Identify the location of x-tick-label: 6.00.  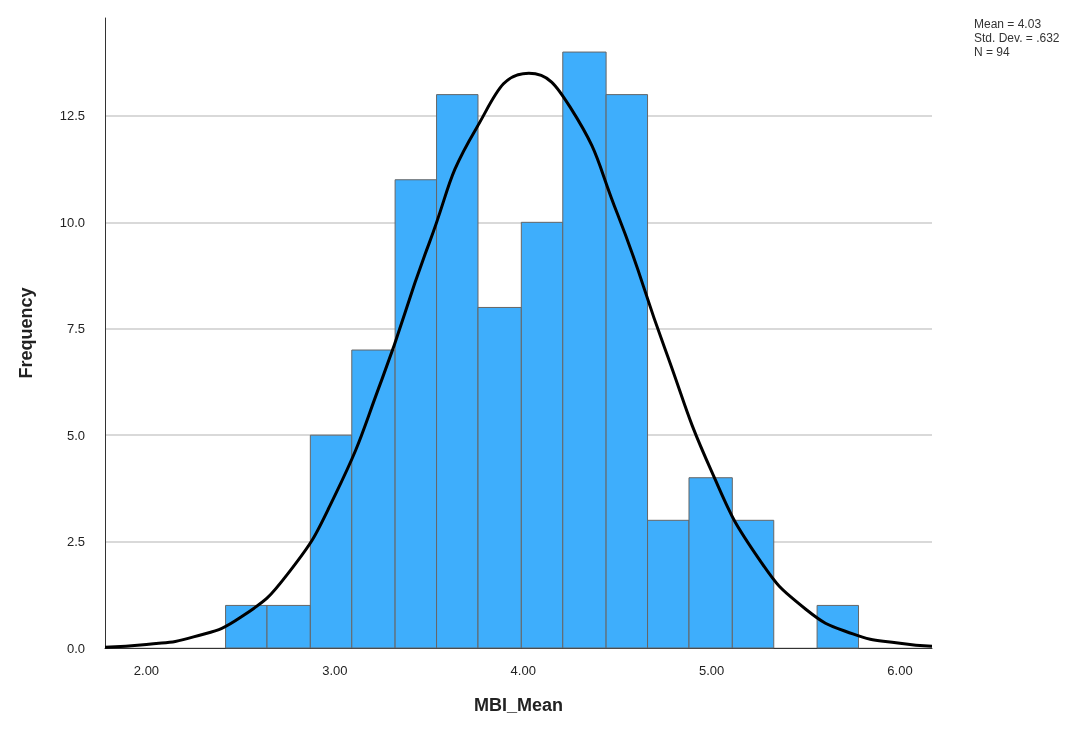
(900, 670).